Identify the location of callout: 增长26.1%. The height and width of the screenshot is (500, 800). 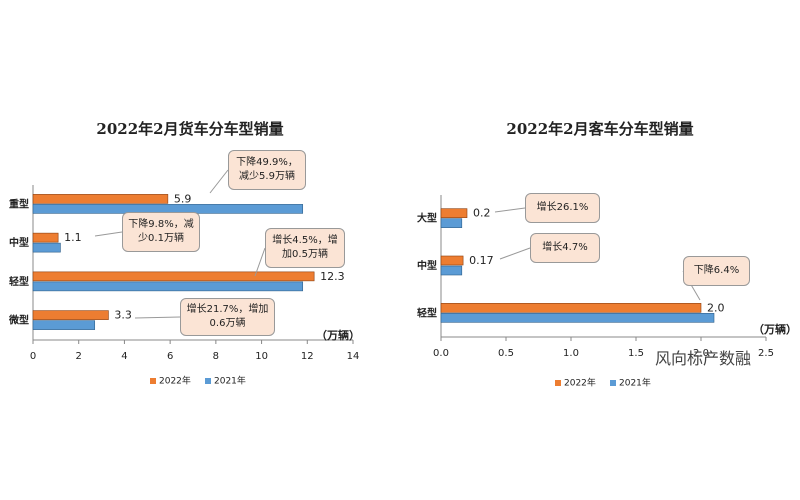
(562, 208).